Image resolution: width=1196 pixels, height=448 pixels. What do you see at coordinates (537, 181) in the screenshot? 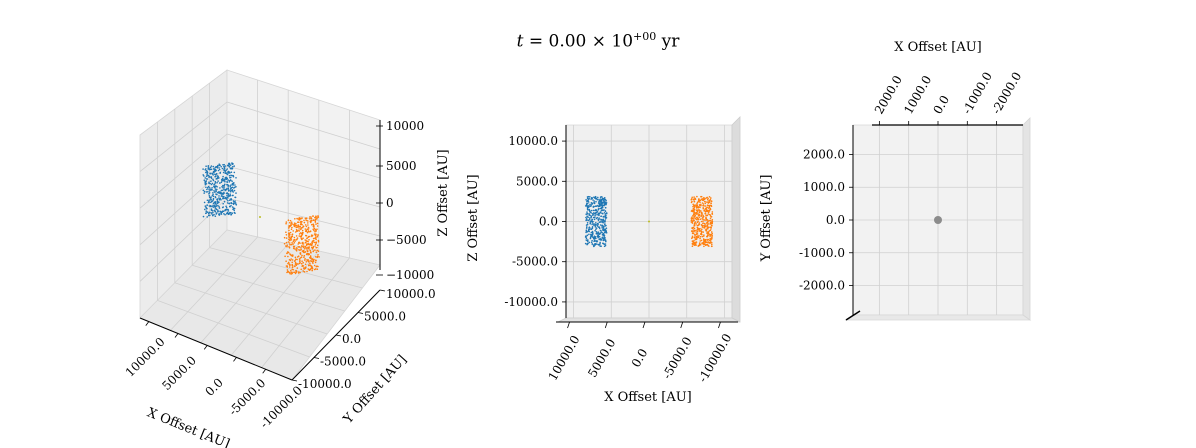
I see `z-tick-label: 5000.0` at bounding box center [537, 181].